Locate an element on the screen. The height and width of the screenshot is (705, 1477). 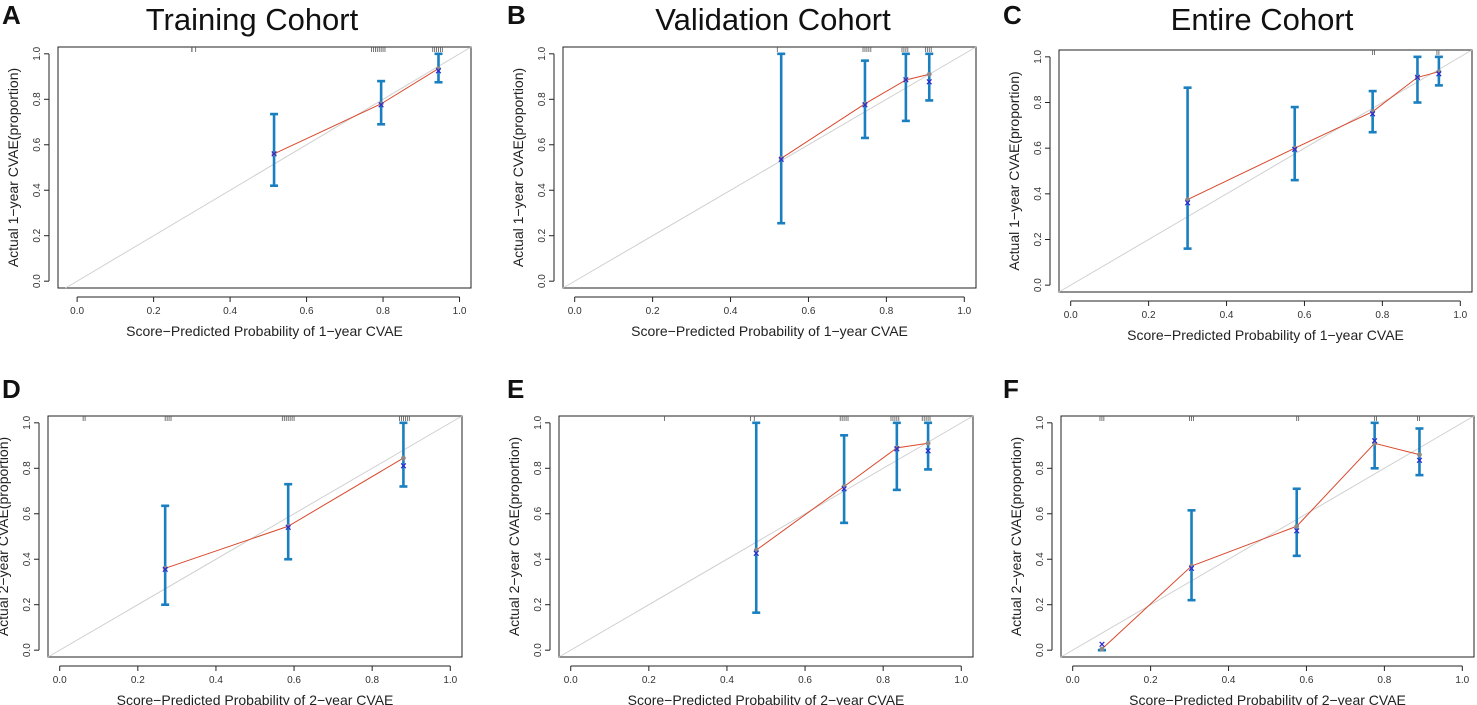
panel-letter-e: E is located at coordinates (515, 389).